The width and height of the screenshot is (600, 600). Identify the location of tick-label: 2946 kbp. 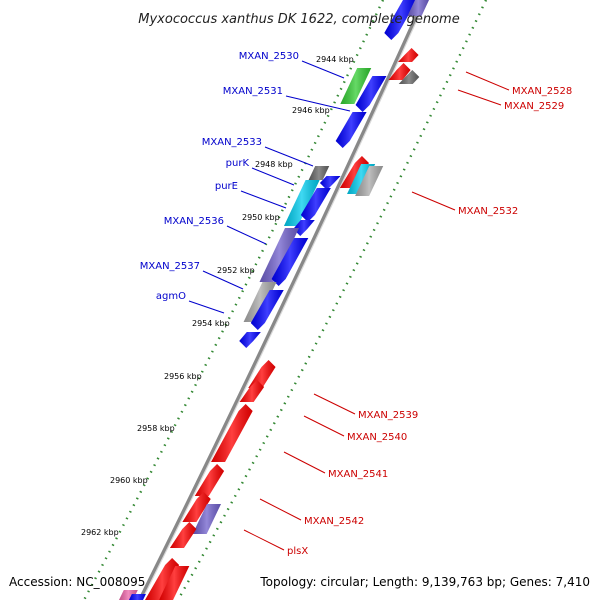
(311, 110).